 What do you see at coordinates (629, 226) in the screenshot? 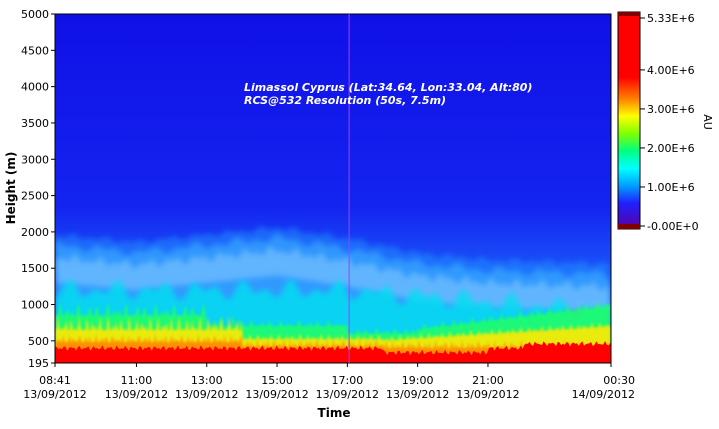
I see `colorbar-low-cap` at bounding box center [629, 226].